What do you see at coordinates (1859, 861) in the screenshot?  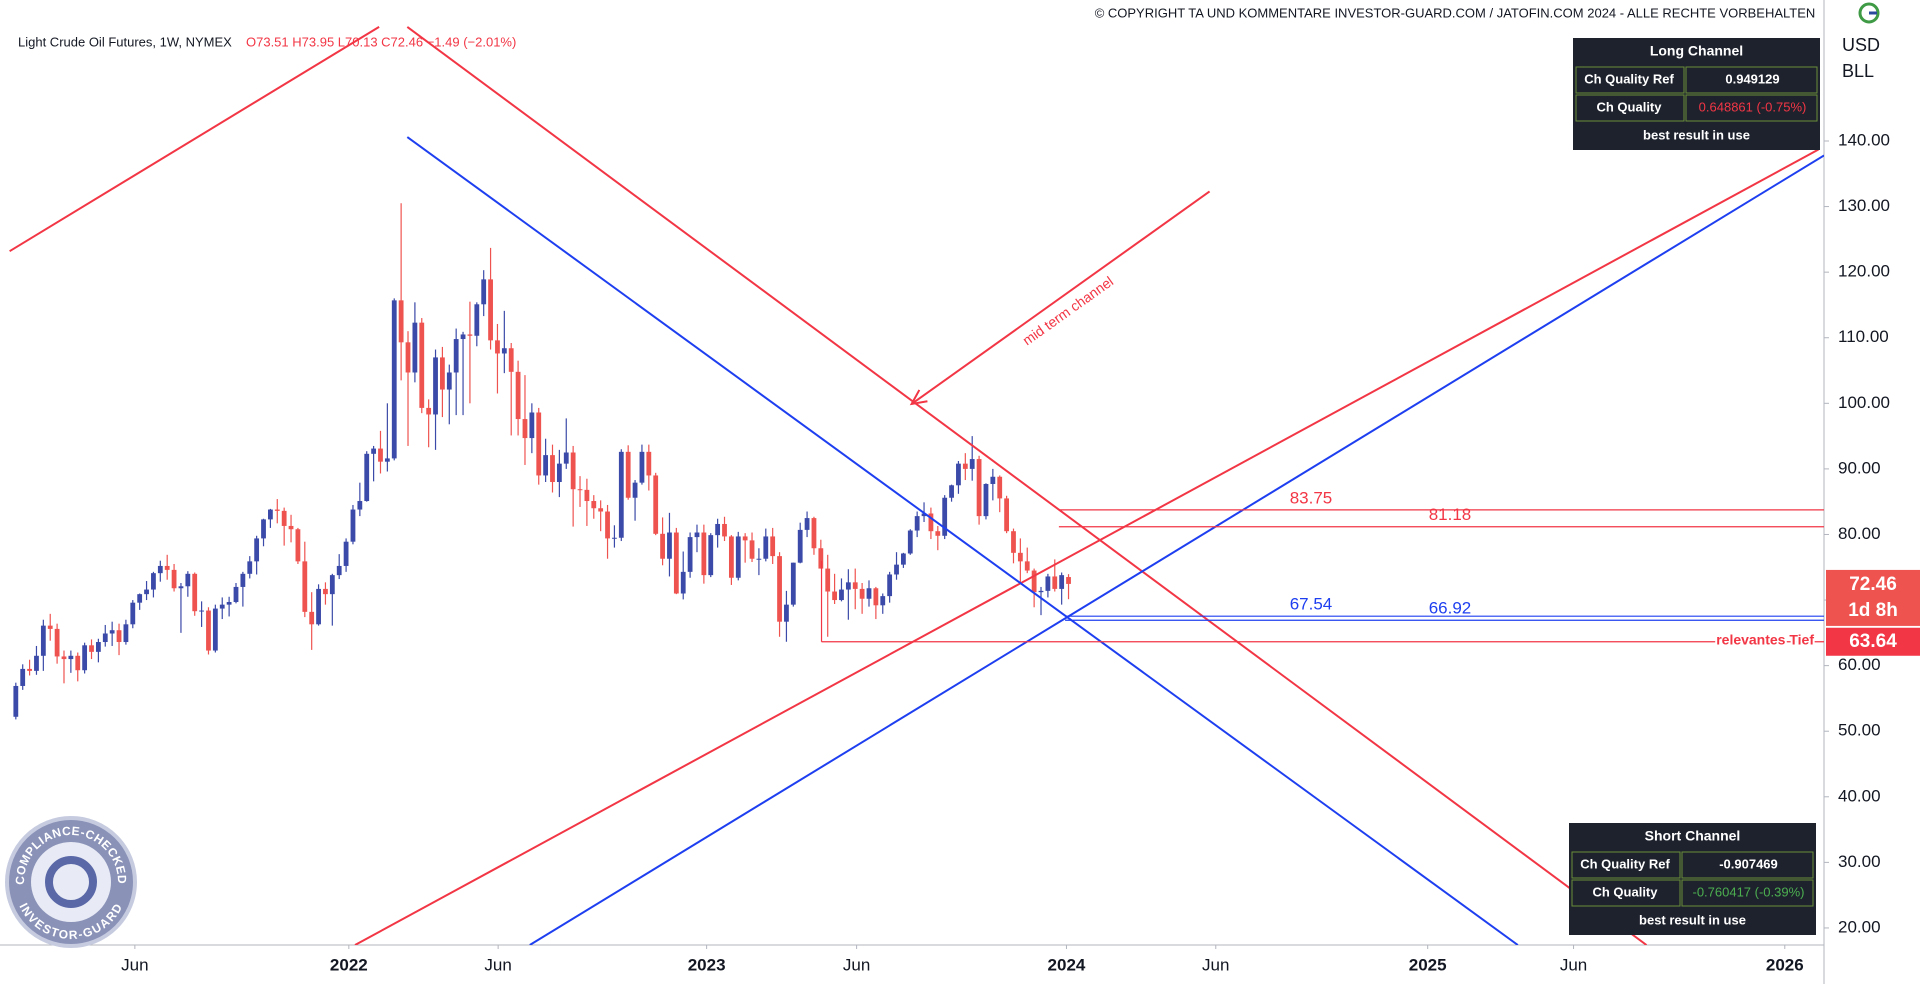 I see `y-tick-label: 30.00` at bounding box center [1859, 861].